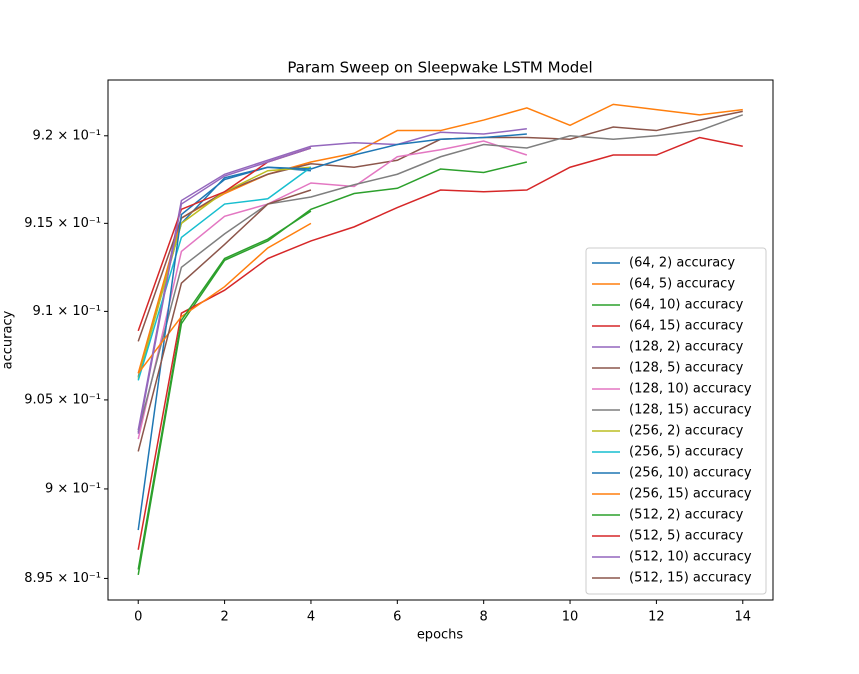 This screenshot has width=859, height=674. Describe the element at coordinates (62, 223) in the screenshot. I see `y-tick-label: 9.15 × 10⁻¹` at that location.